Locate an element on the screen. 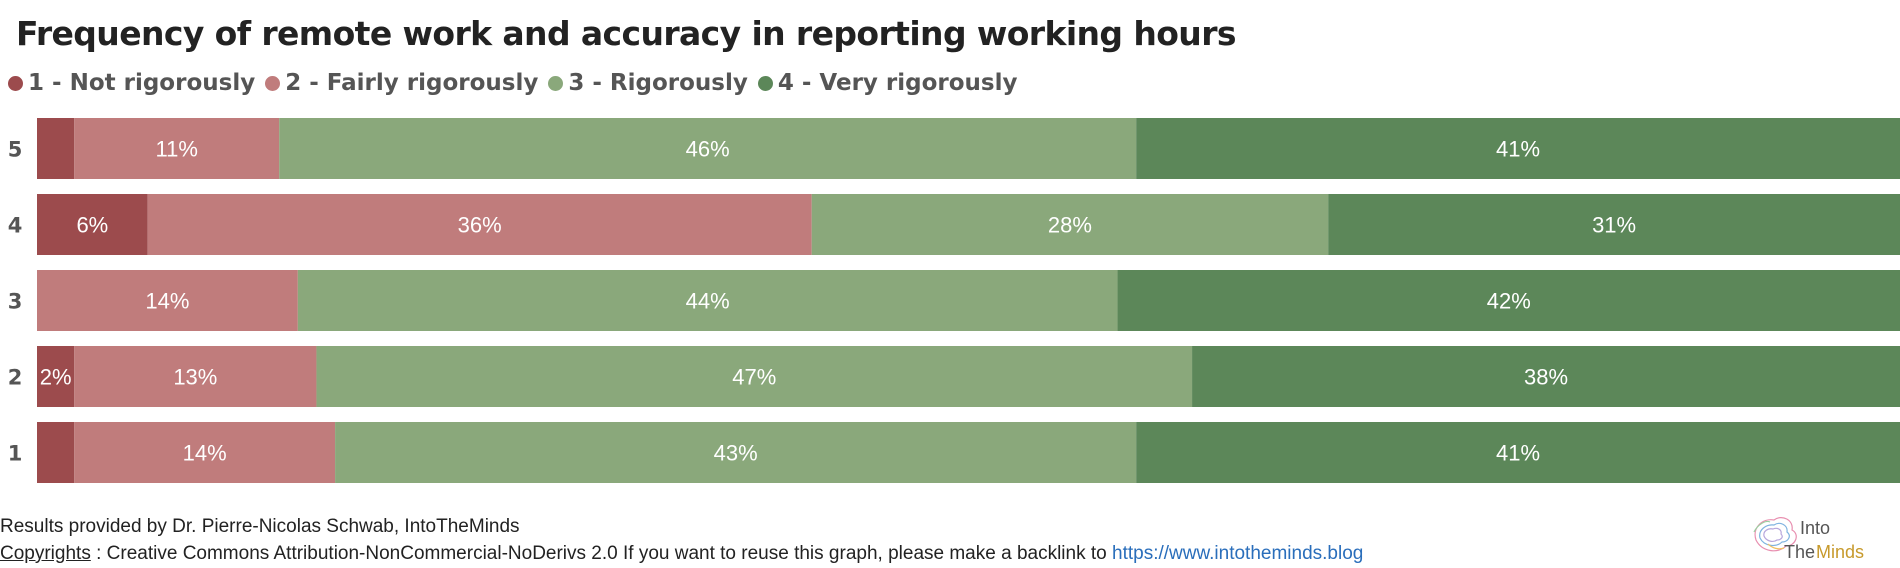  data-label-row3-series3: 44% is located at coordinates (708, 301).